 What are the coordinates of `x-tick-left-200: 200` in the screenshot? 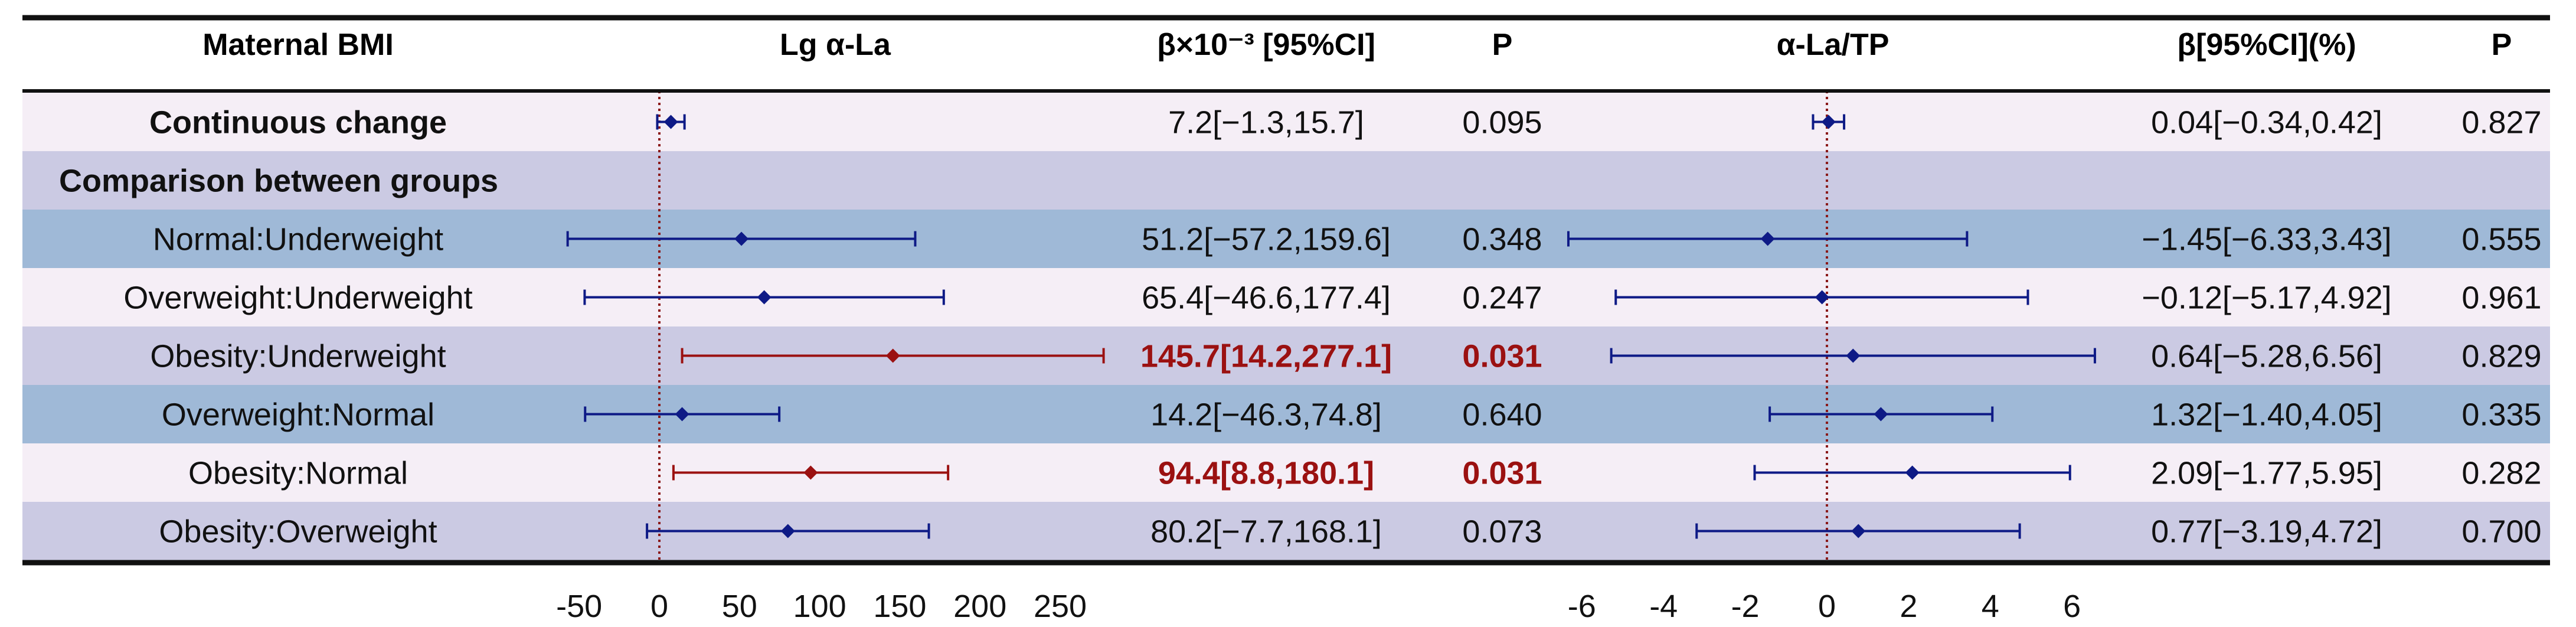 It's located at (979, 606).